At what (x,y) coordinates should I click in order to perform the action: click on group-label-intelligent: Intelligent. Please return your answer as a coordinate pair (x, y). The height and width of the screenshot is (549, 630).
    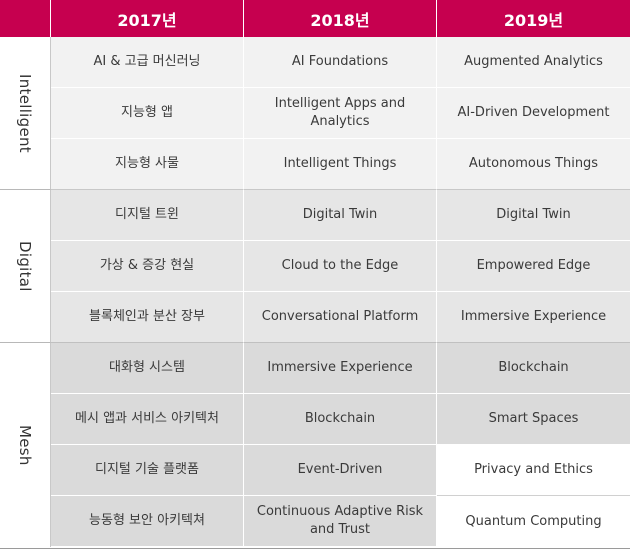
    Looking at the image, I should click on (25, 113).